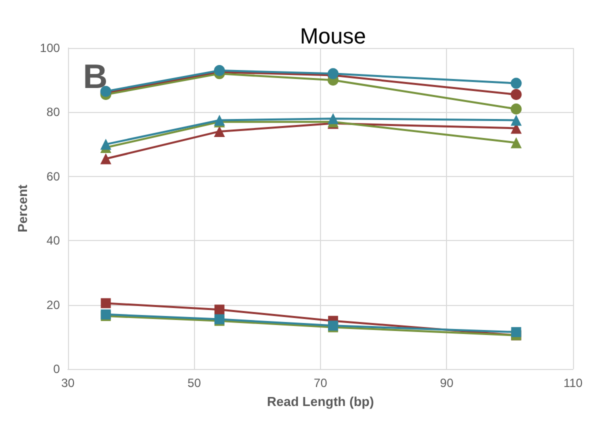  What do you see at coordinates (447, 383) in the screenshot?
I see `x-tick-label: 90` at bounding box center [447, 383].